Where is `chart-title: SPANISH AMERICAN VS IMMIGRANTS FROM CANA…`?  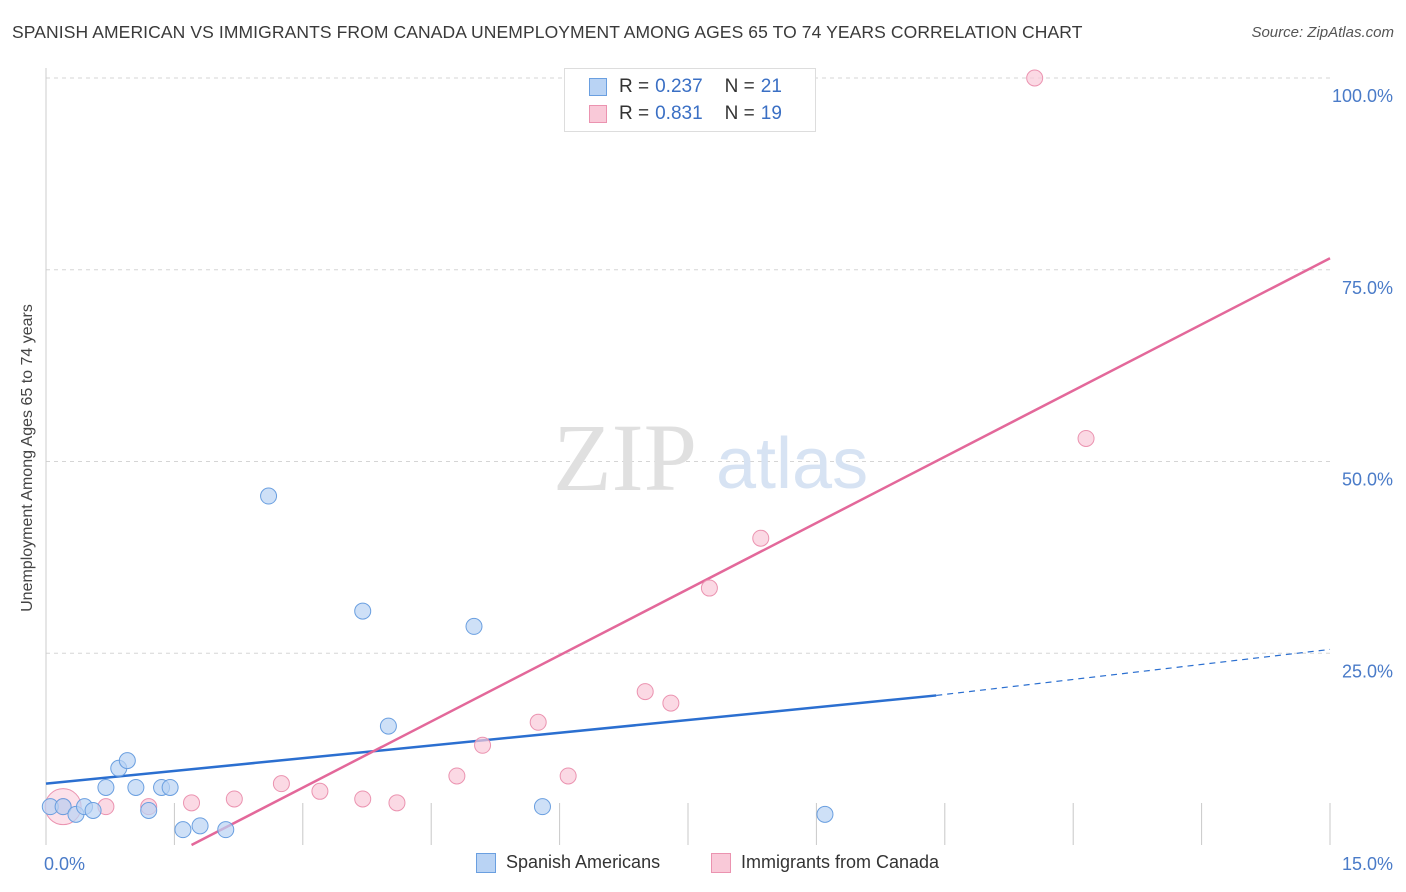
chart-title: SPANISH AMERICAN VS IMMIGRANTS FROM CANA… is located at coordinates (547, 32).